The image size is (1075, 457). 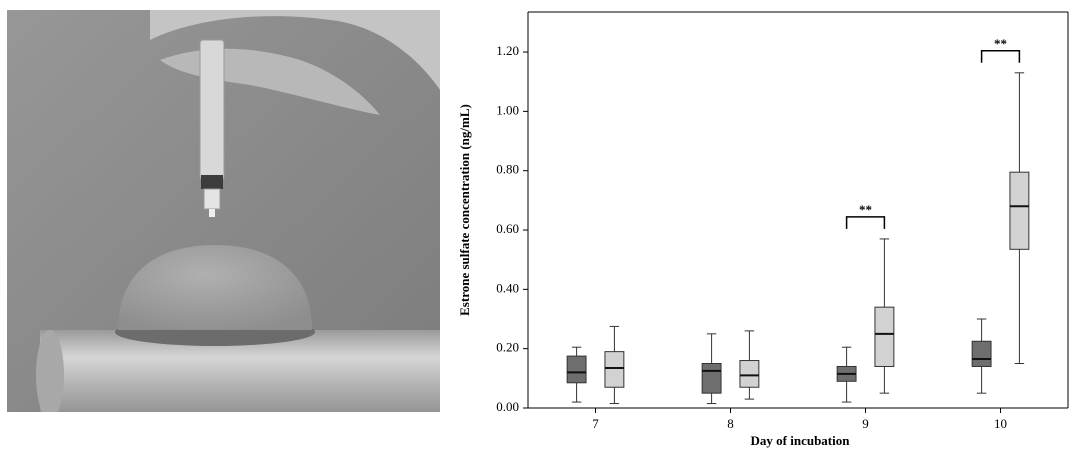 What do you see at coordinates (507, 347) in the screenshot?
I see `y-tick-label: 0.20` at bounding box center [507, 347].